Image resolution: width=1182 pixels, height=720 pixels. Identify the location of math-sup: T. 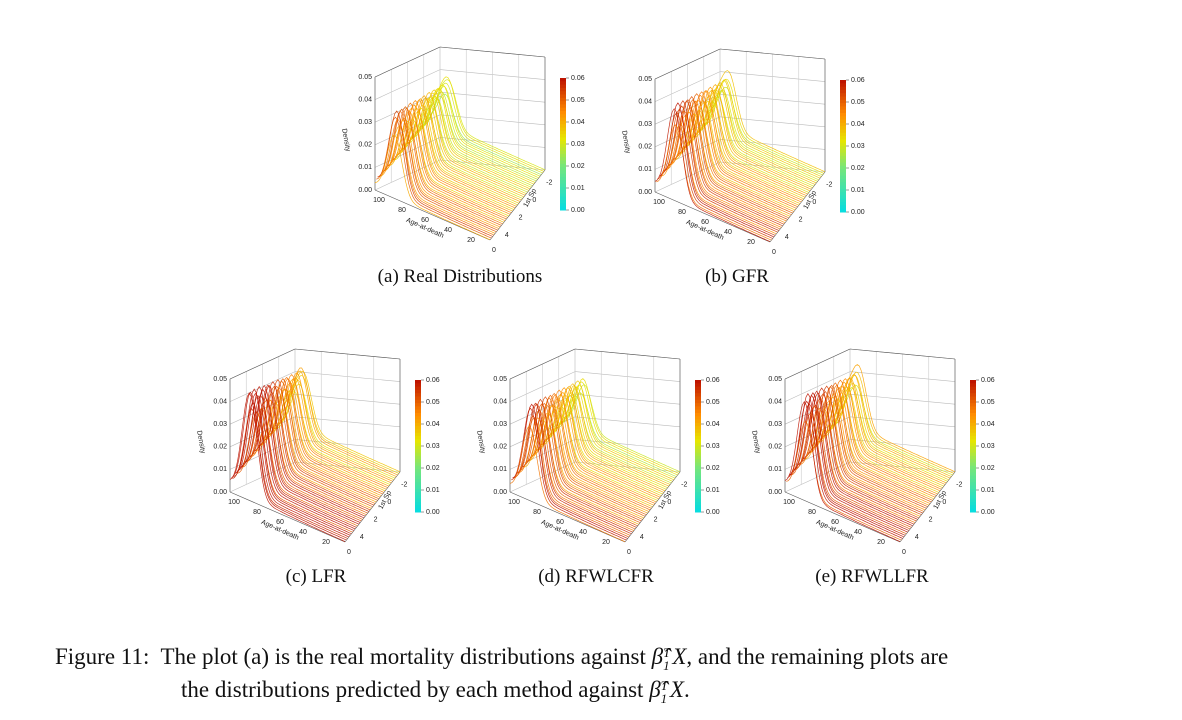
(664, 685).